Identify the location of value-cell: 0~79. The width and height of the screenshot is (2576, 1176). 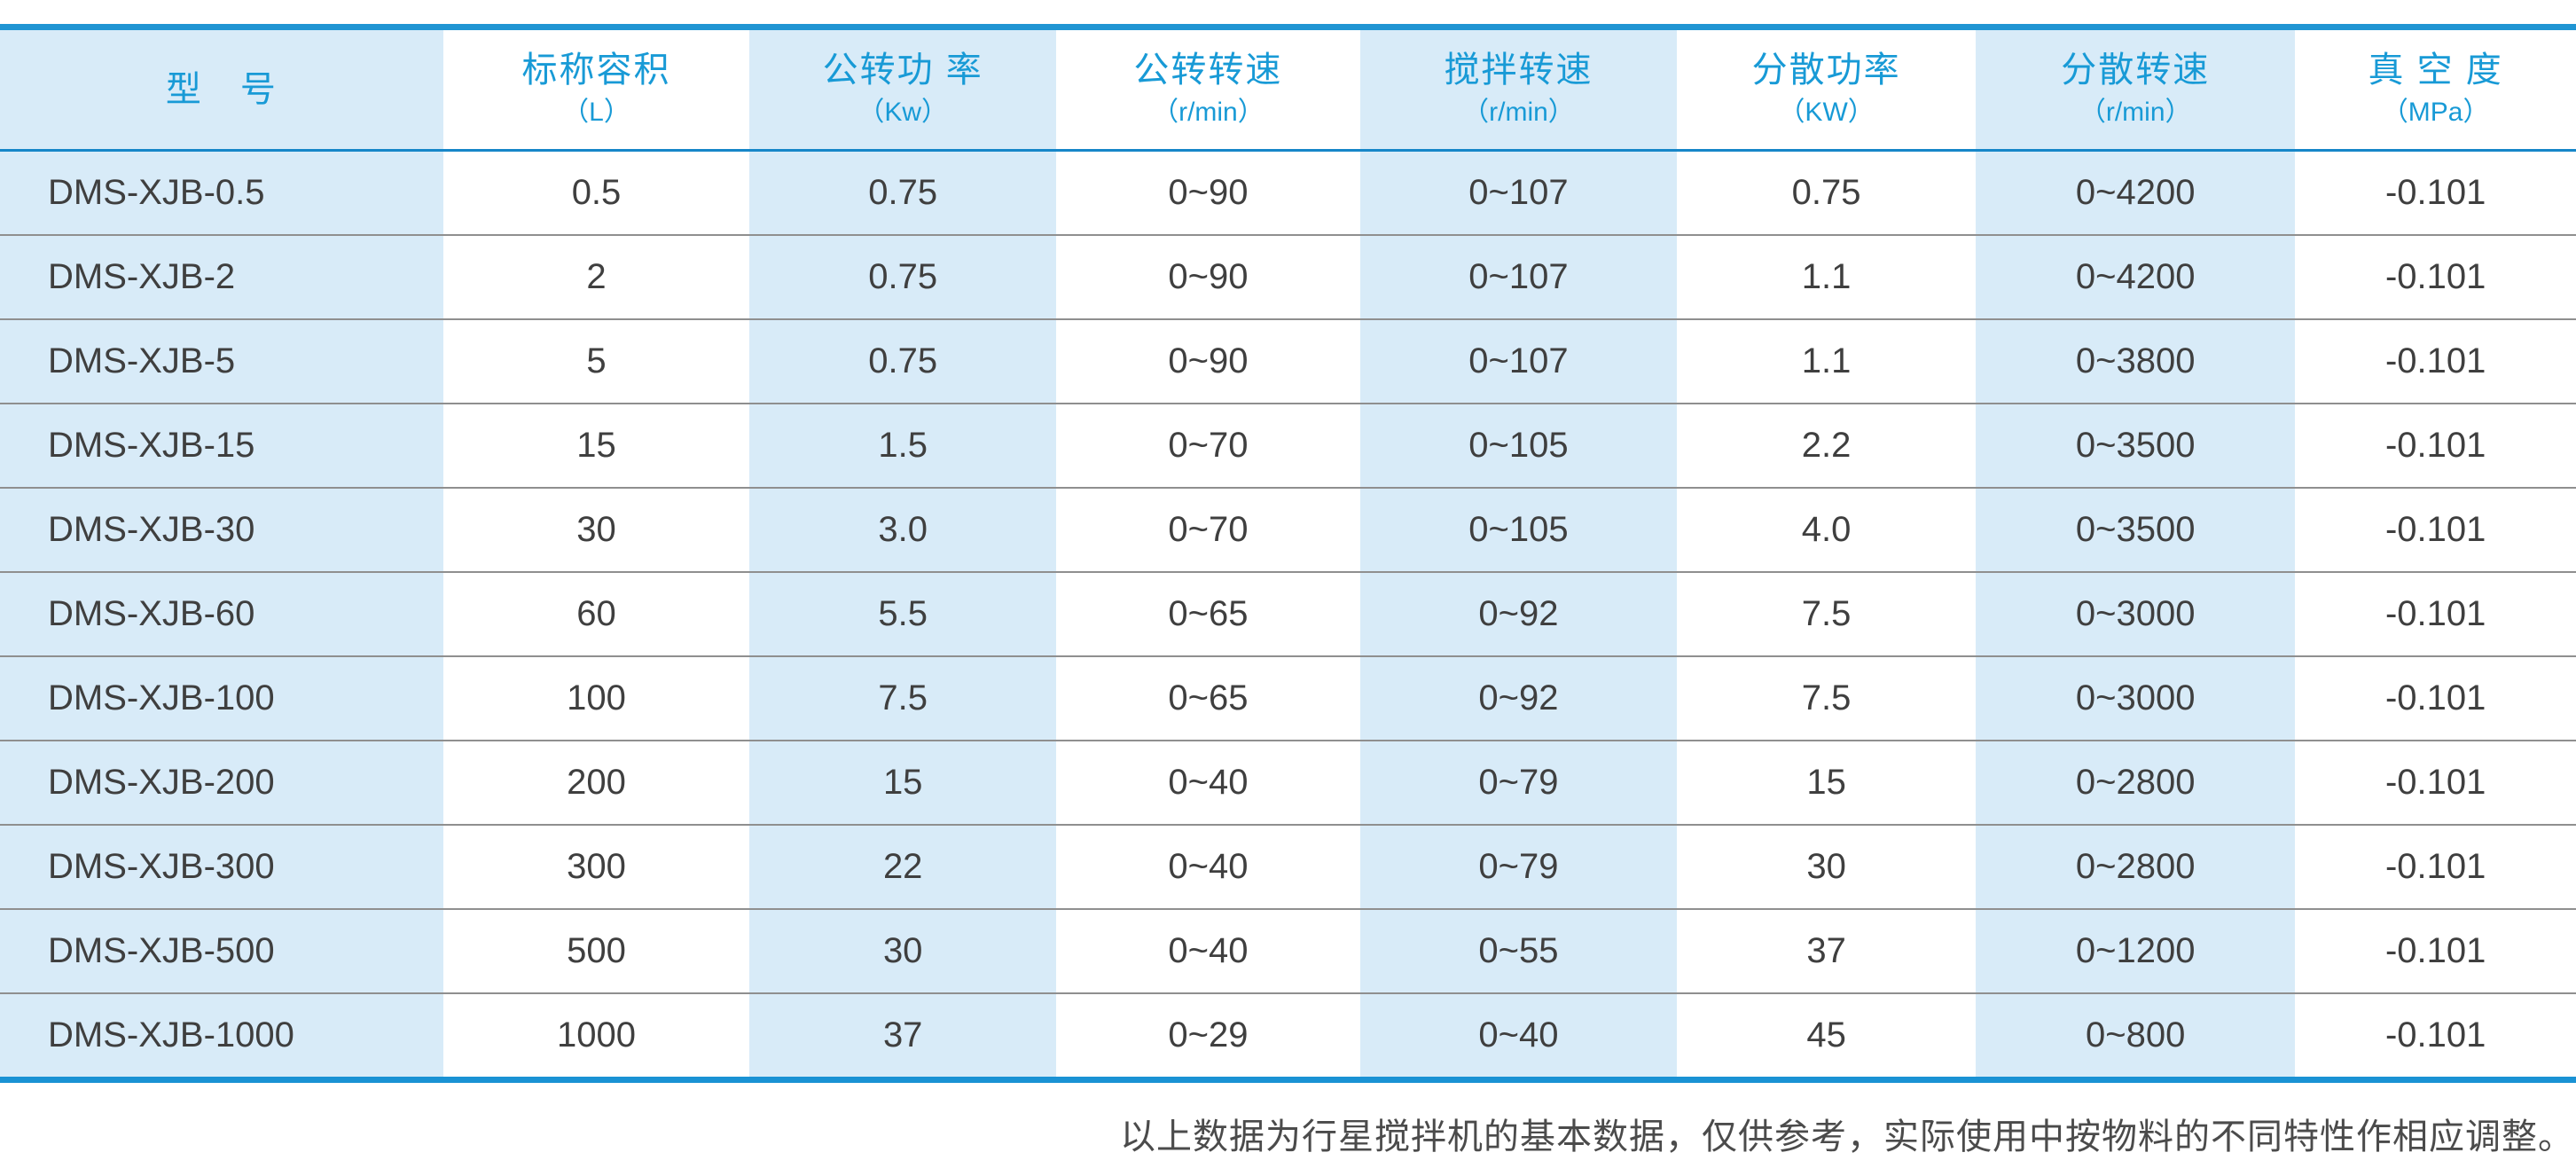
(1518, 782).